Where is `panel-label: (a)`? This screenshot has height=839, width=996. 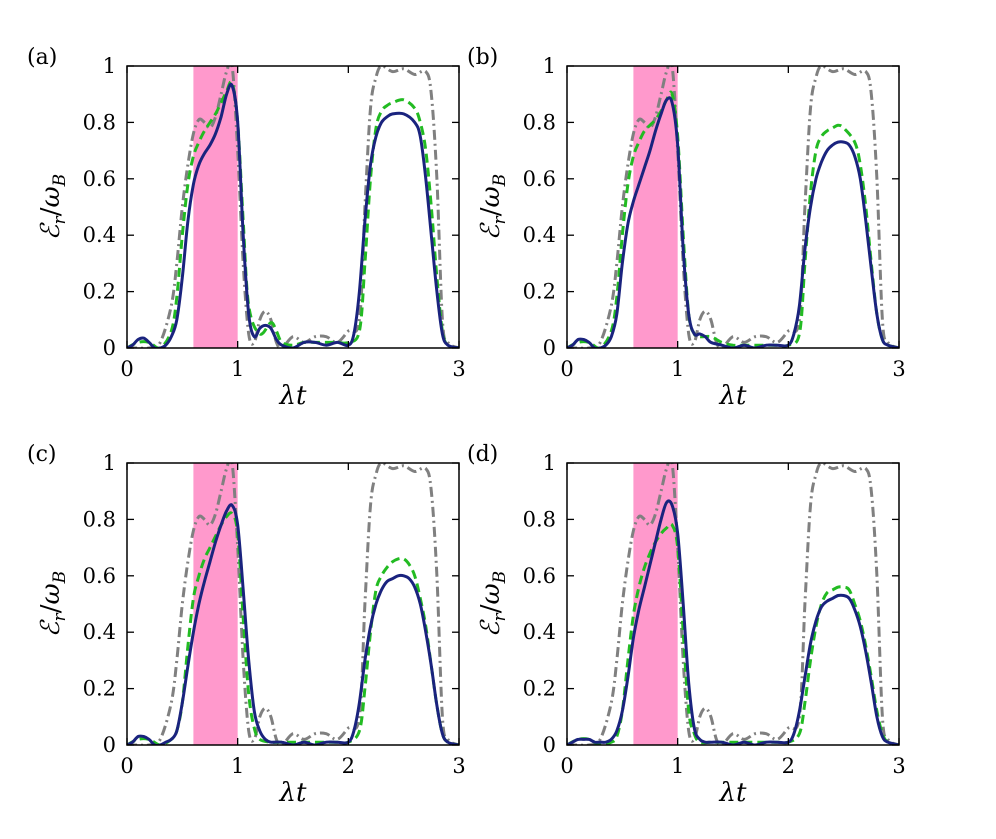
panel-label: (a) is located at coordinates (42, 57).